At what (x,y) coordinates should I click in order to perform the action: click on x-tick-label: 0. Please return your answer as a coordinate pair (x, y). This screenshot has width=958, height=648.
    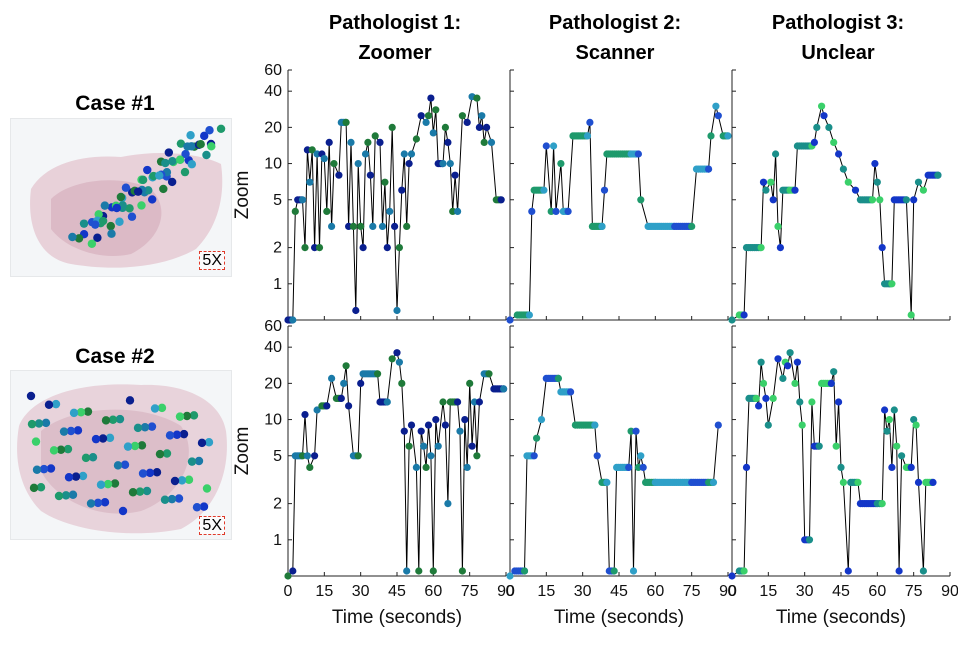
    Looking at the image, I should click on (732, 591).